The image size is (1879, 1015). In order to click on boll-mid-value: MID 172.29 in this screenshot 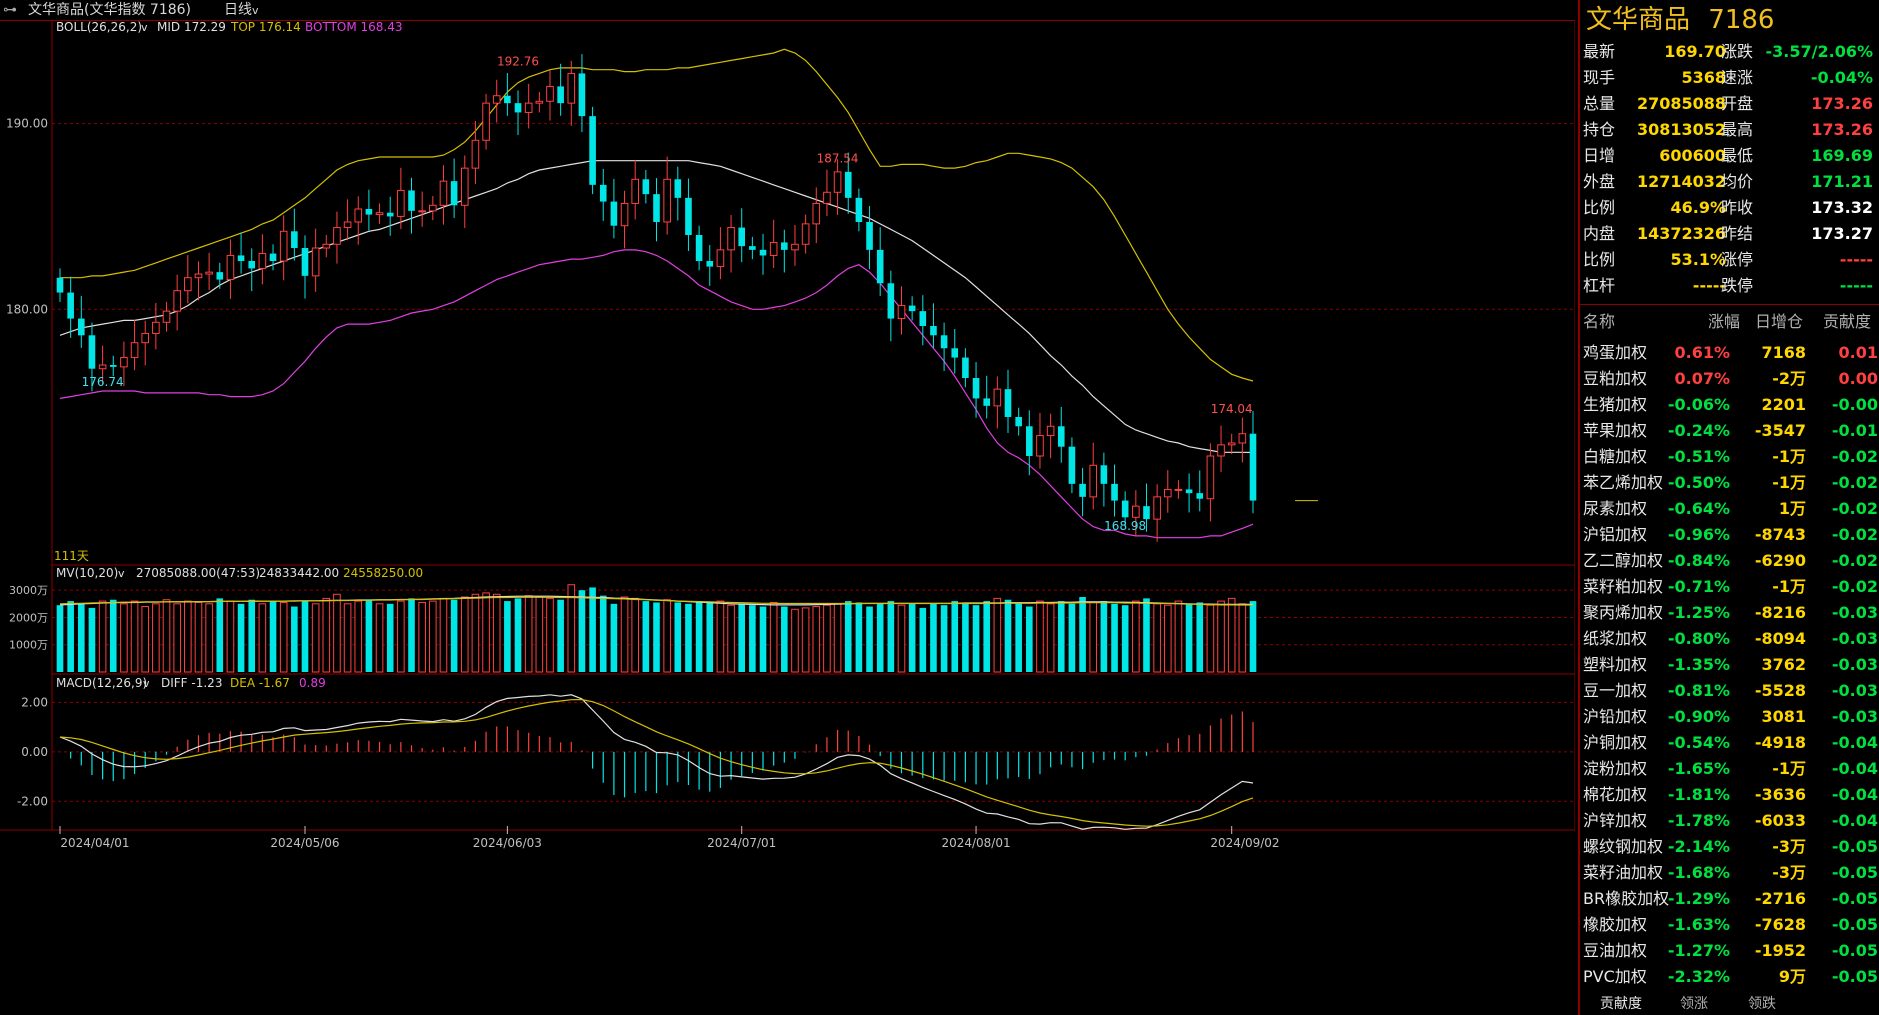, I will do `click(191, 27)`.